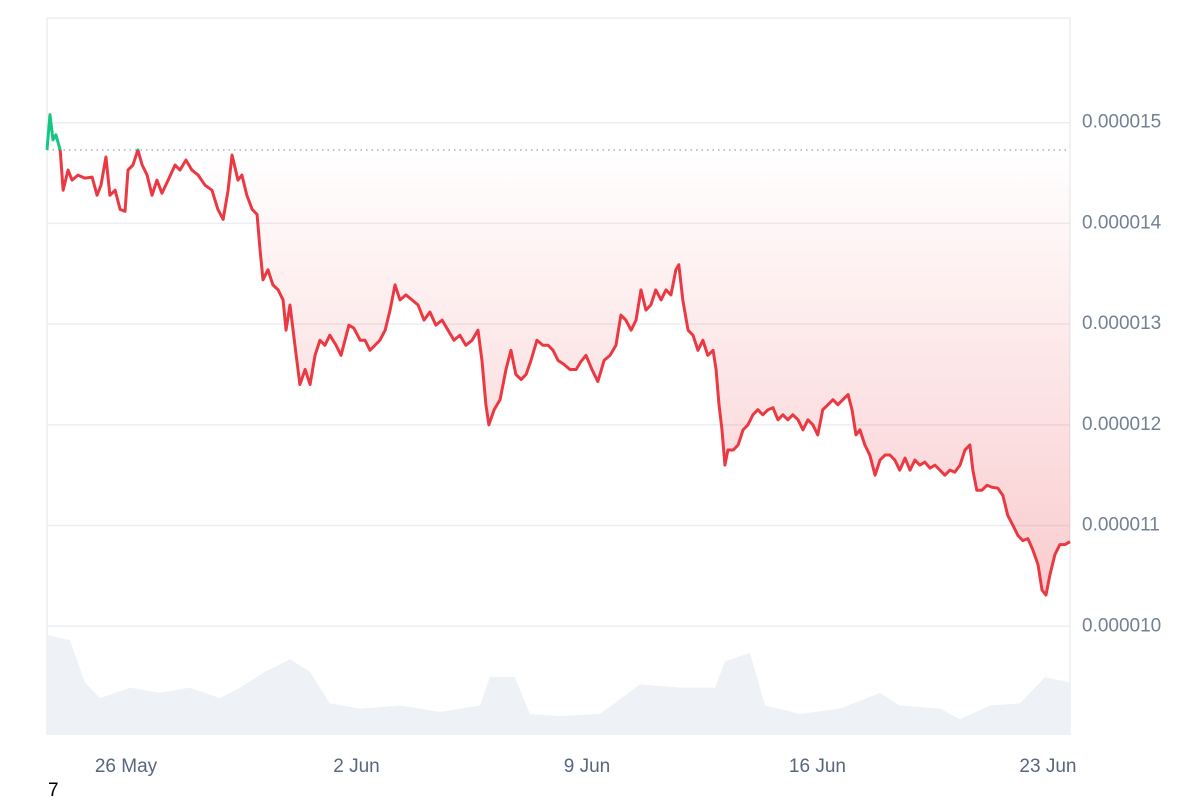 The height and width of the screenshot is (800, 1200). I want to click on y-tick-label: 0.000012, so click(1121, 424).